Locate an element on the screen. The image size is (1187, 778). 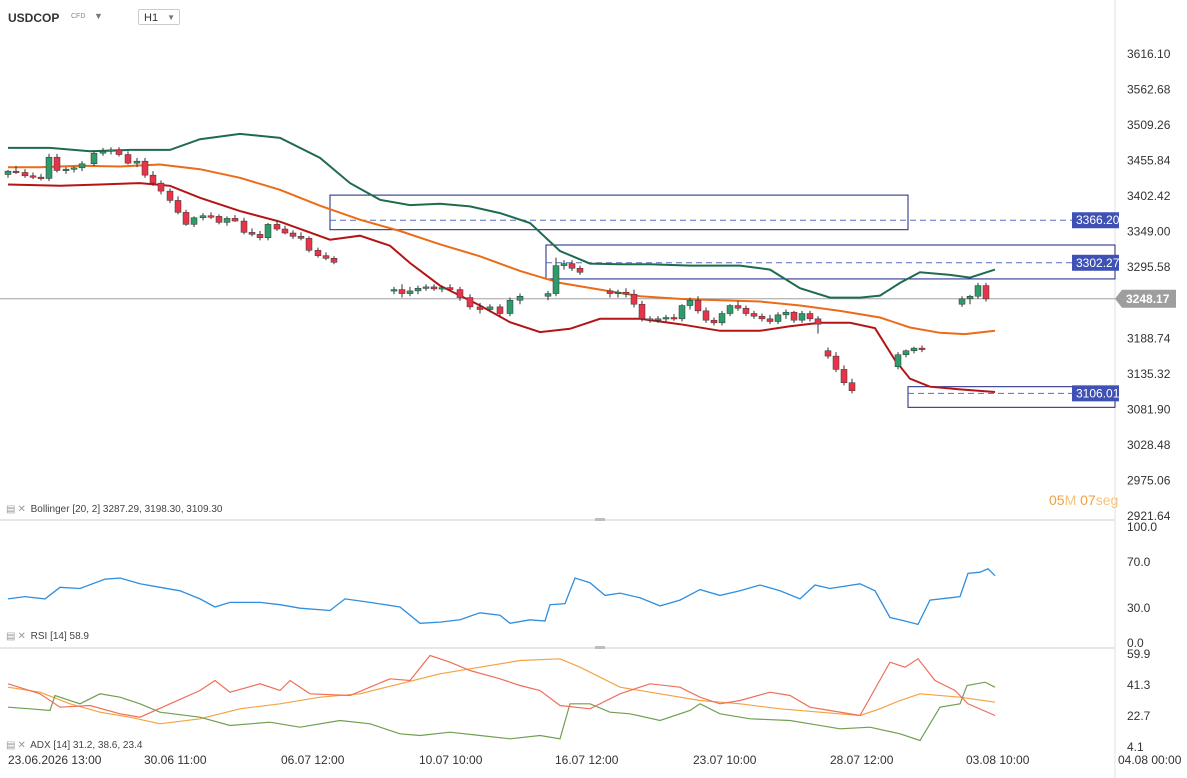
symbol-dropdown-icon: ▼ is located at coordinates (98, 16).